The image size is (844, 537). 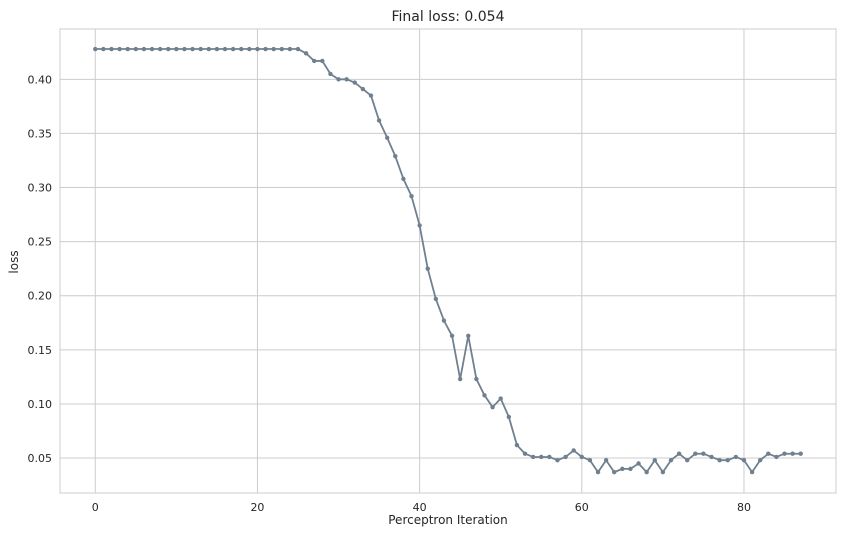 I want to click on x-tick-label: 80, so click(x=744, y=507).